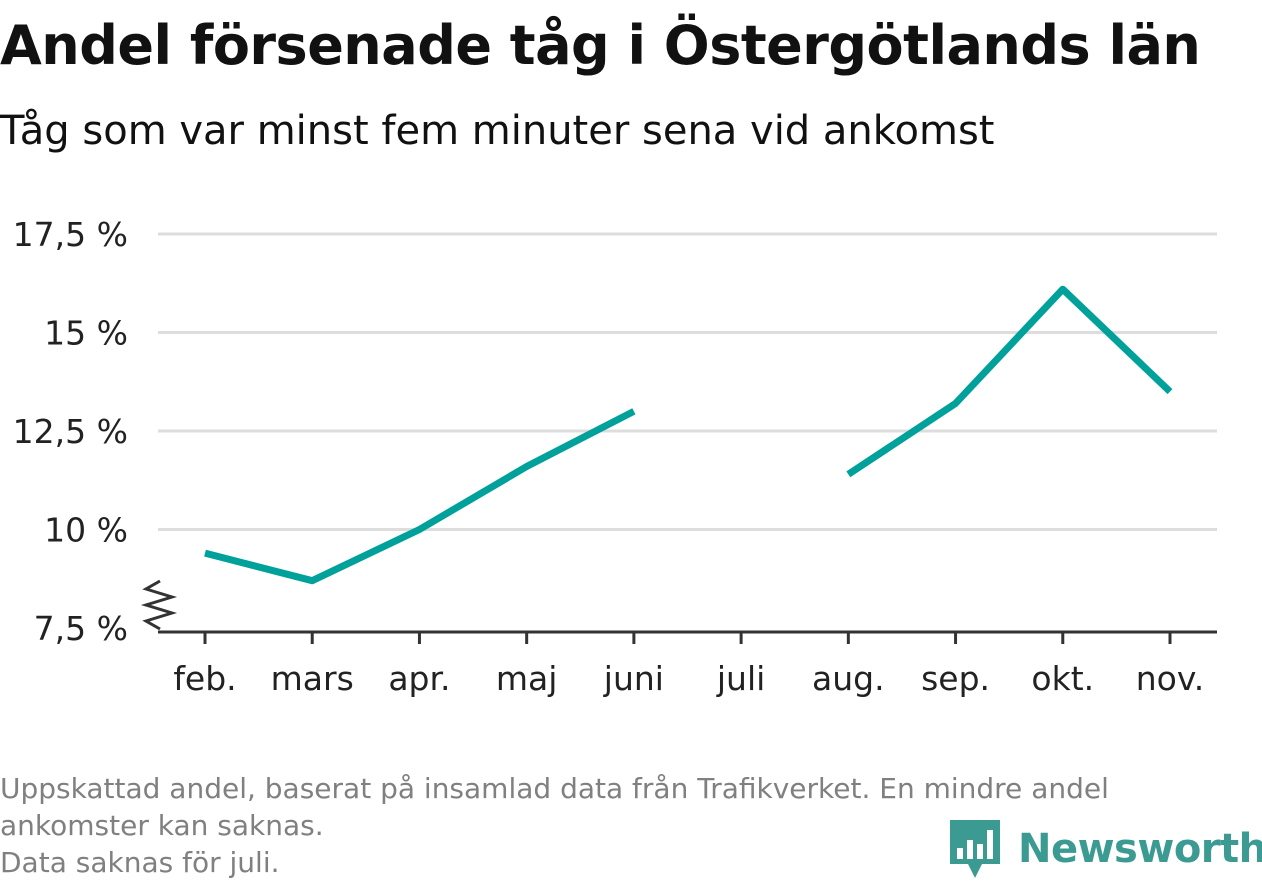 The height and width of the screenshot is (881, 1262). Describe the element at coordinates (419, 678) in the screenshot. I see `x-tick-label: apr.` at that location.